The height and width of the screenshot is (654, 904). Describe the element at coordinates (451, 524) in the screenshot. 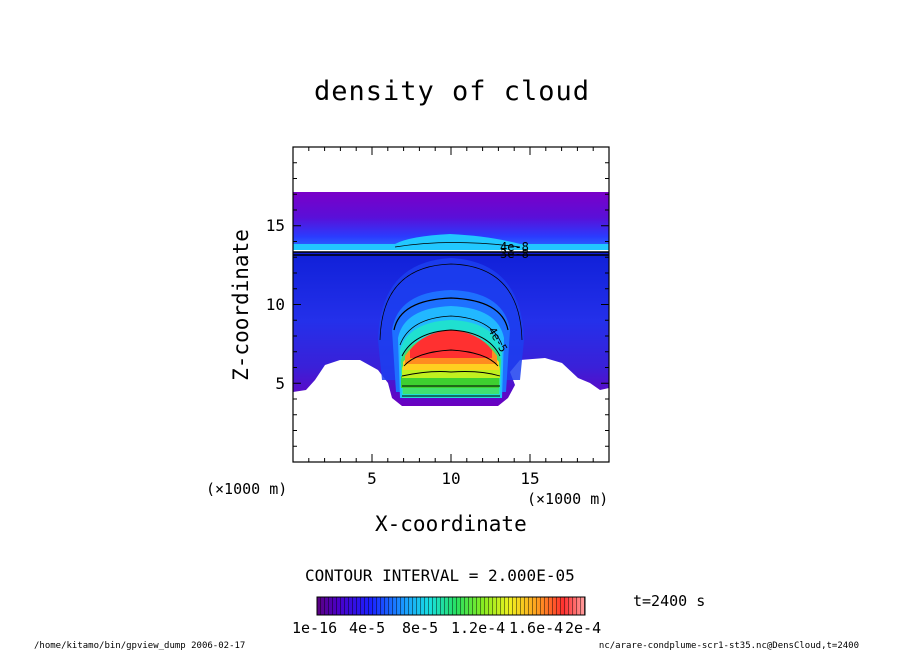

I see `x-axis-label: X-coordinate` at that location.